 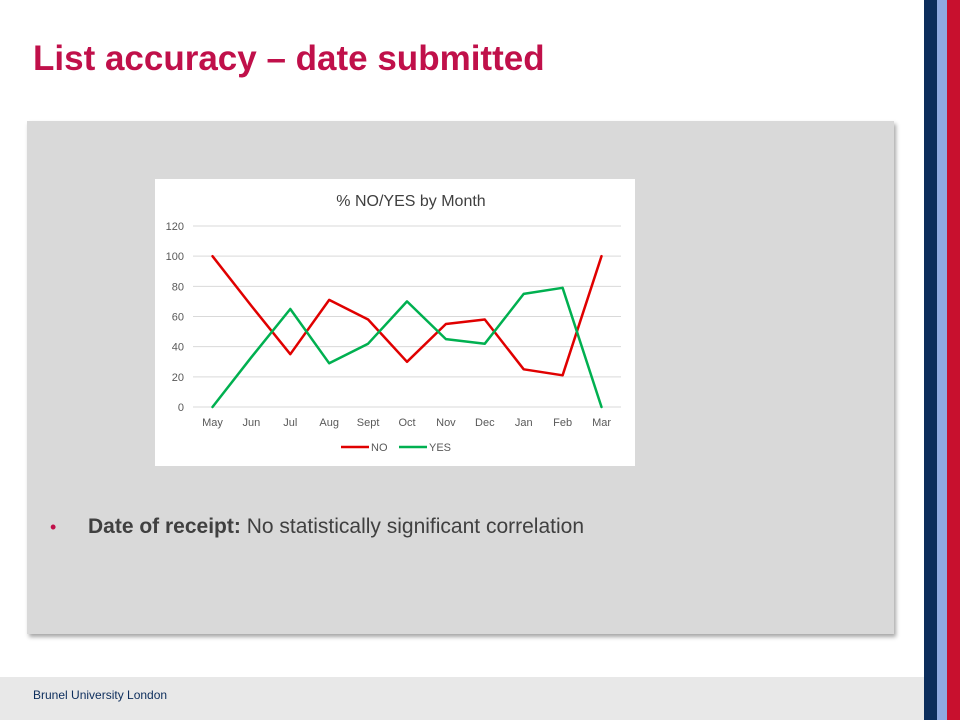 I want to click on x-tick-label: Jul, so click(x=290, y=423).